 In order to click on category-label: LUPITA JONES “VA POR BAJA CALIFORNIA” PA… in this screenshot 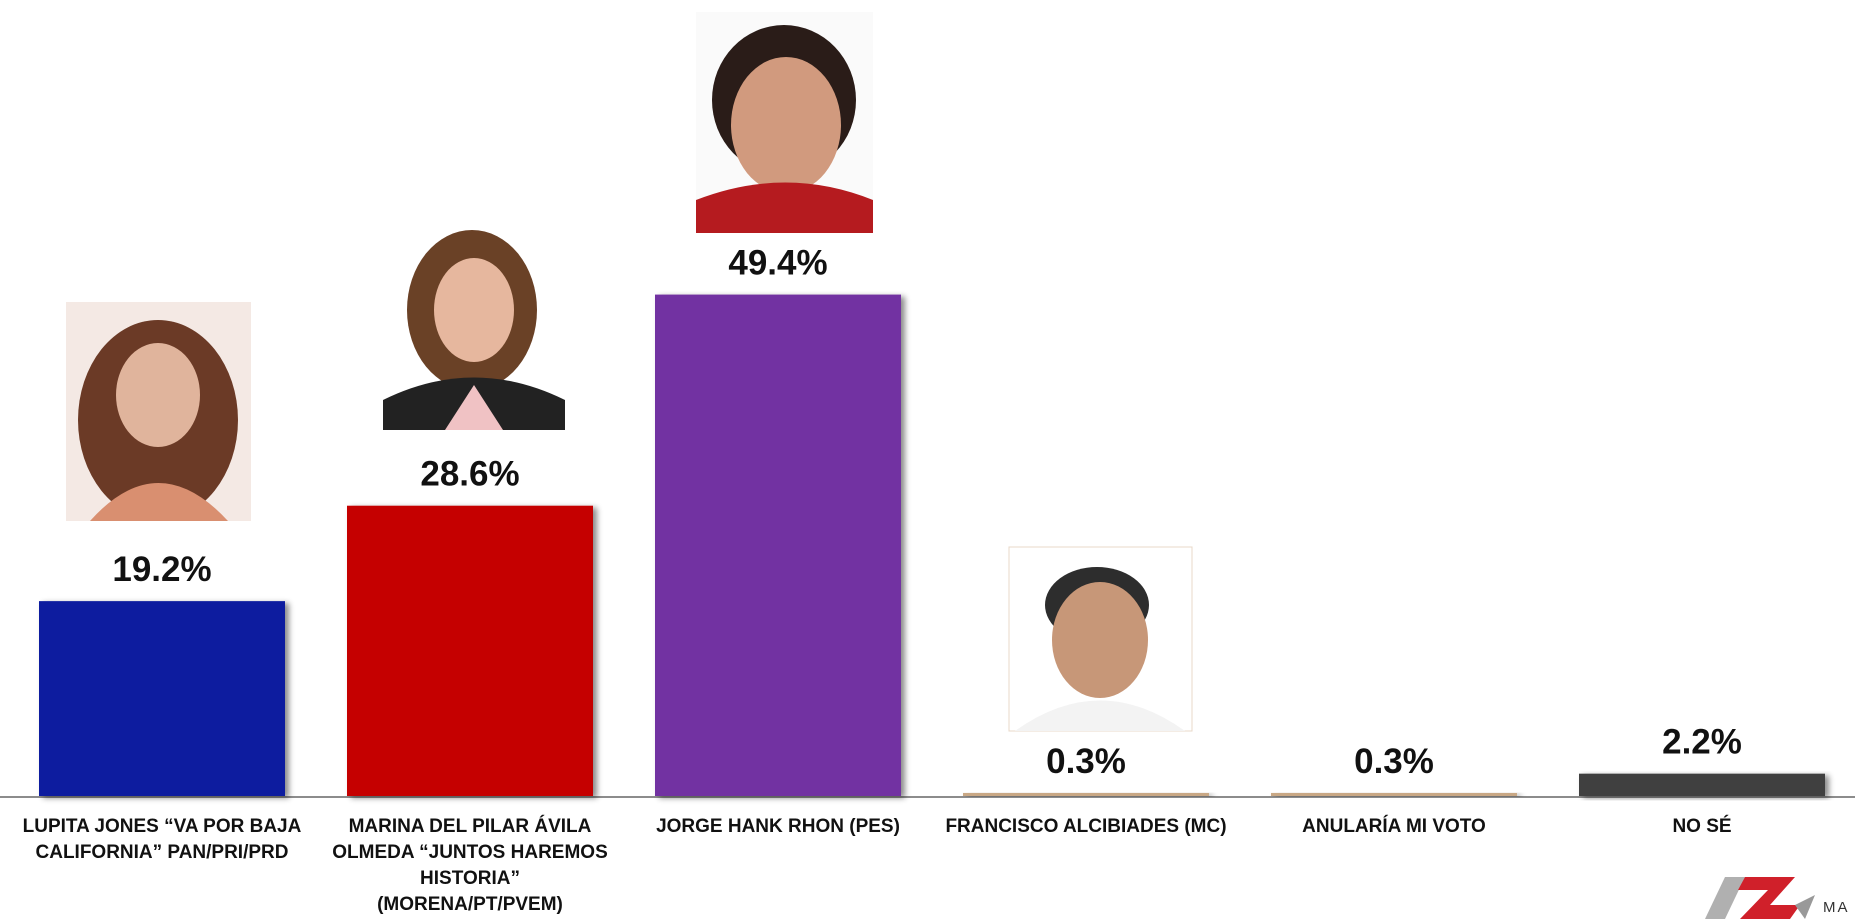, I will do `click(162, 839)`.